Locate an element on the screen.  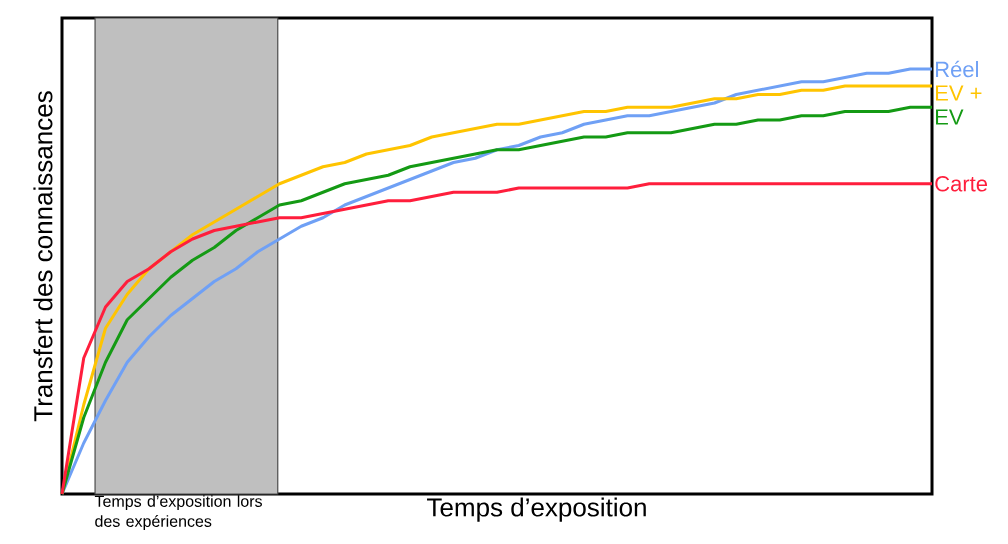
y-axis-title: Transfert des connaissances is located at coordinates (43, 256).